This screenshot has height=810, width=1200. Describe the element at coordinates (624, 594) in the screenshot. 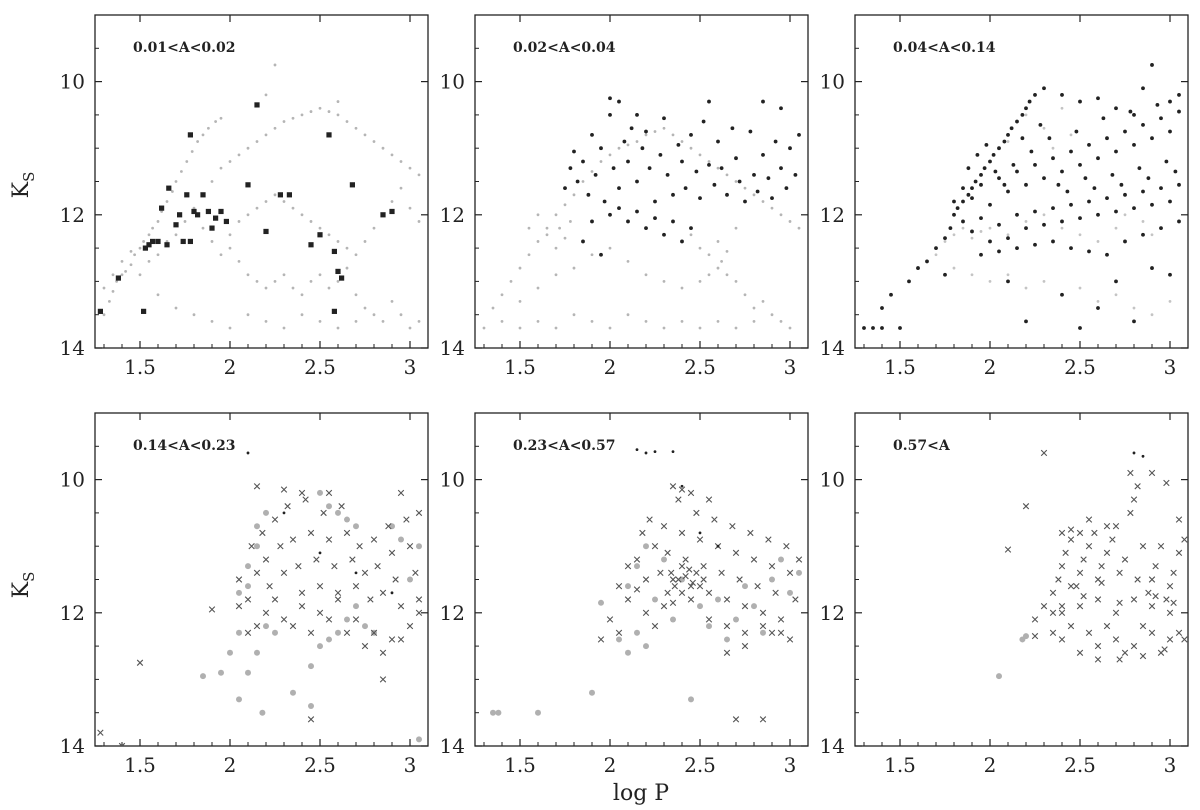

I see `panel-bottom-center: 1.5 2 2.5 3 10 12 14 0.23<A<0.57` at that location.